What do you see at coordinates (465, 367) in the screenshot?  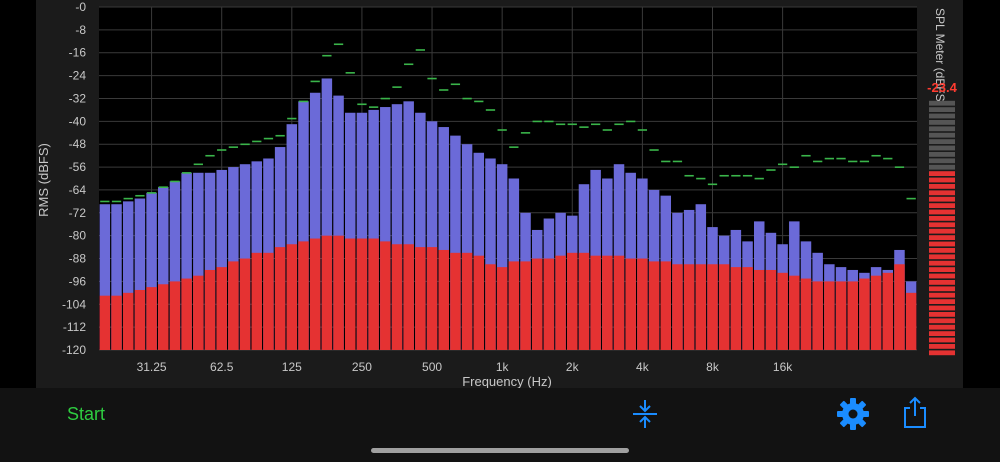 I see `x-tick-labels: 31.25 62.5 125 250 500 1k 2k 4k 8k 16k` at bounding box center [465, 367].